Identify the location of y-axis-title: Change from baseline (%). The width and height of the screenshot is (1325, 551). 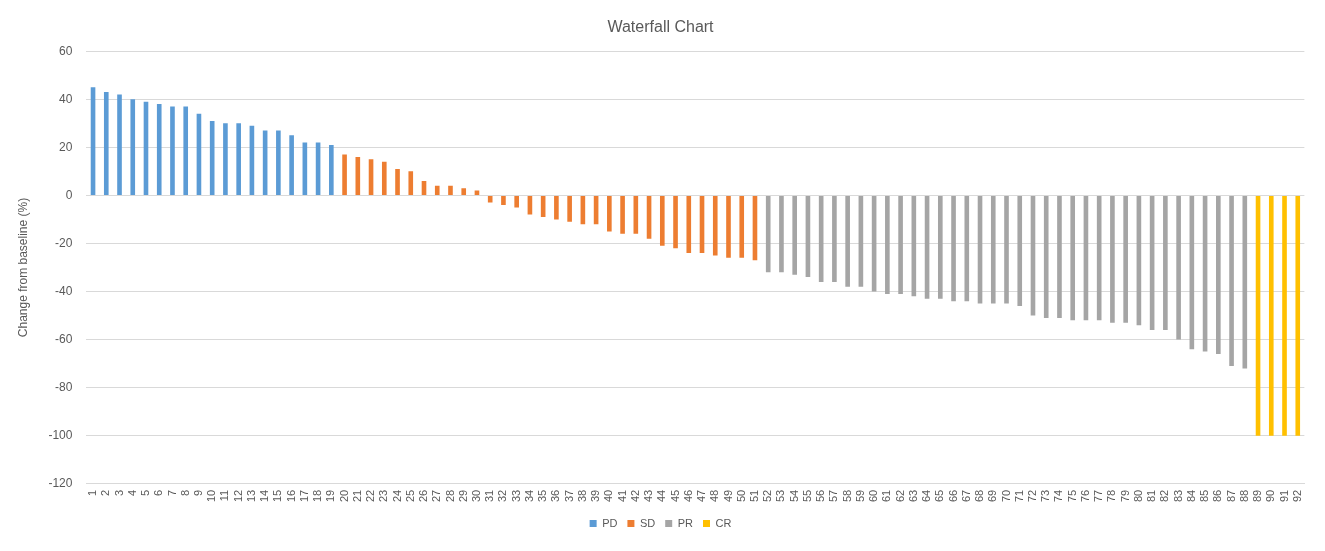
(22, 267).